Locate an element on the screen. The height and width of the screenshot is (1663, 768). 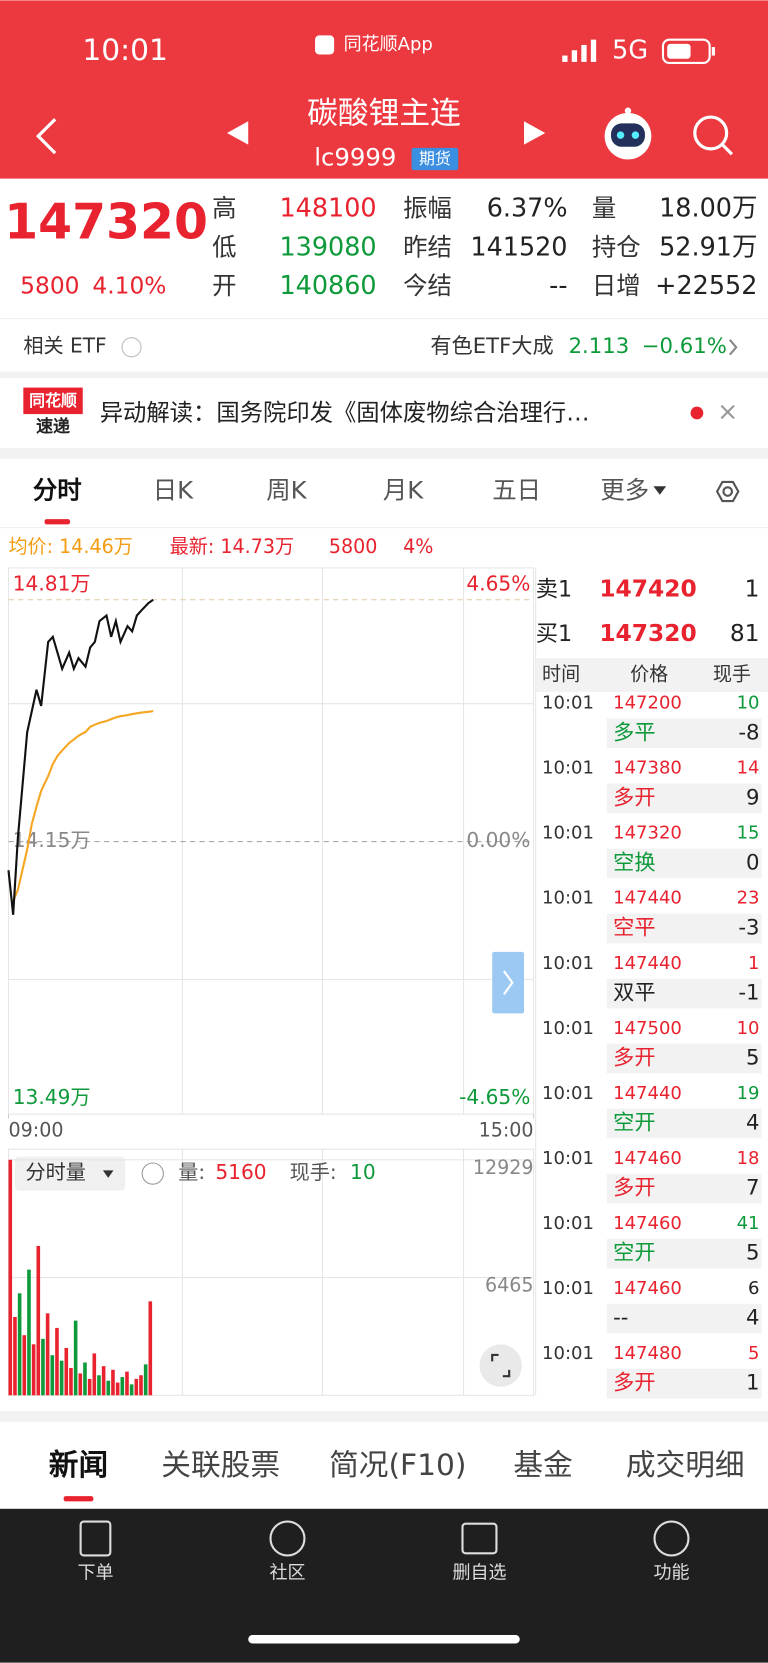
trade-change: 9 is located at coordinates (753, 797).